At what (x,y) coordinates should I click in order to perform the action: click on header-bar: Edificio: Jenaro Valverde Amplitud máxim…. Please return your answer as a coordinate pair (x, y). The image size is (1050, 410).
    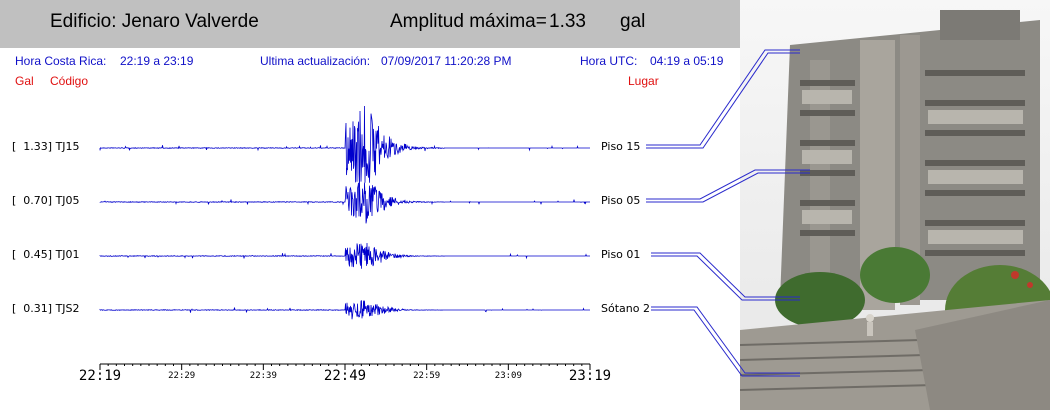
    Looking at the image, I should click on (370, 24).